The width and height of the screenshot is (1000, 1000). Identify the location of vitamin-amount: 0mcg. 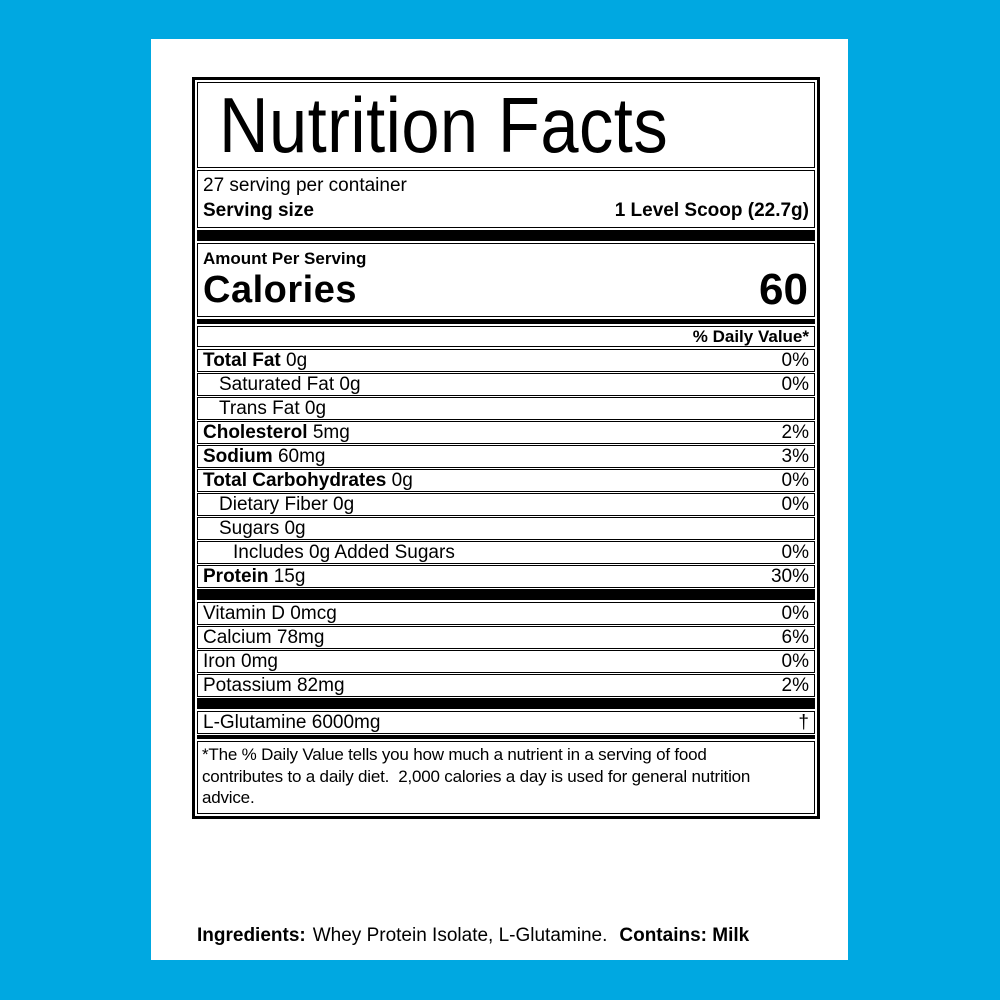
(313, 613).